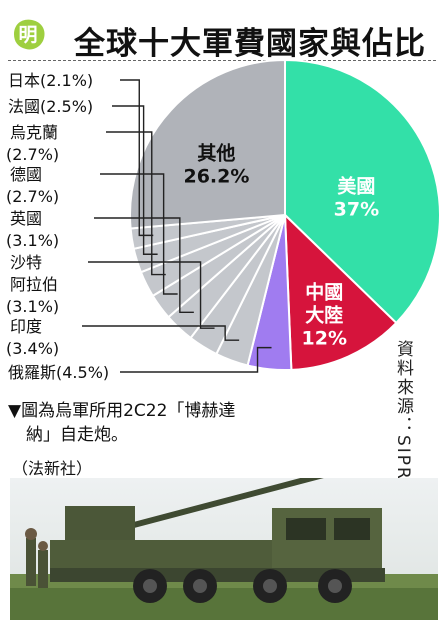 This screenshot has width=448, height=624. I want to click on caption-line-2: 納」自走炮。, so click(77, 435).